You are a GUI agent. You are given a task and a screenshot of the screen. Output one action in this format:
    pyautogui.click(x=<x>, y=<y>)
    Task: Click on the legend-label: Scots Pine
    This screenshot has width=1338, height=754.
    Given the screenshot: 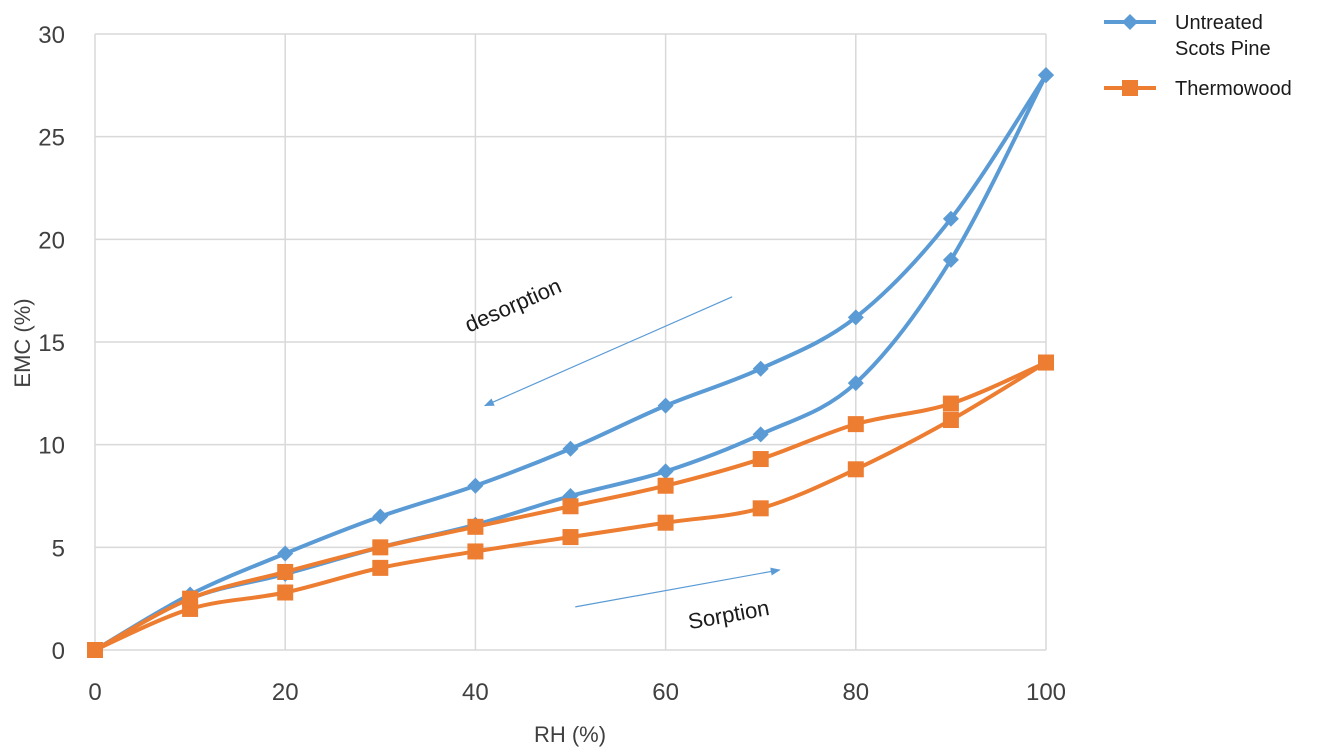 What is the action you would take?
    pyautogui.click(x=1223, y=49)
    